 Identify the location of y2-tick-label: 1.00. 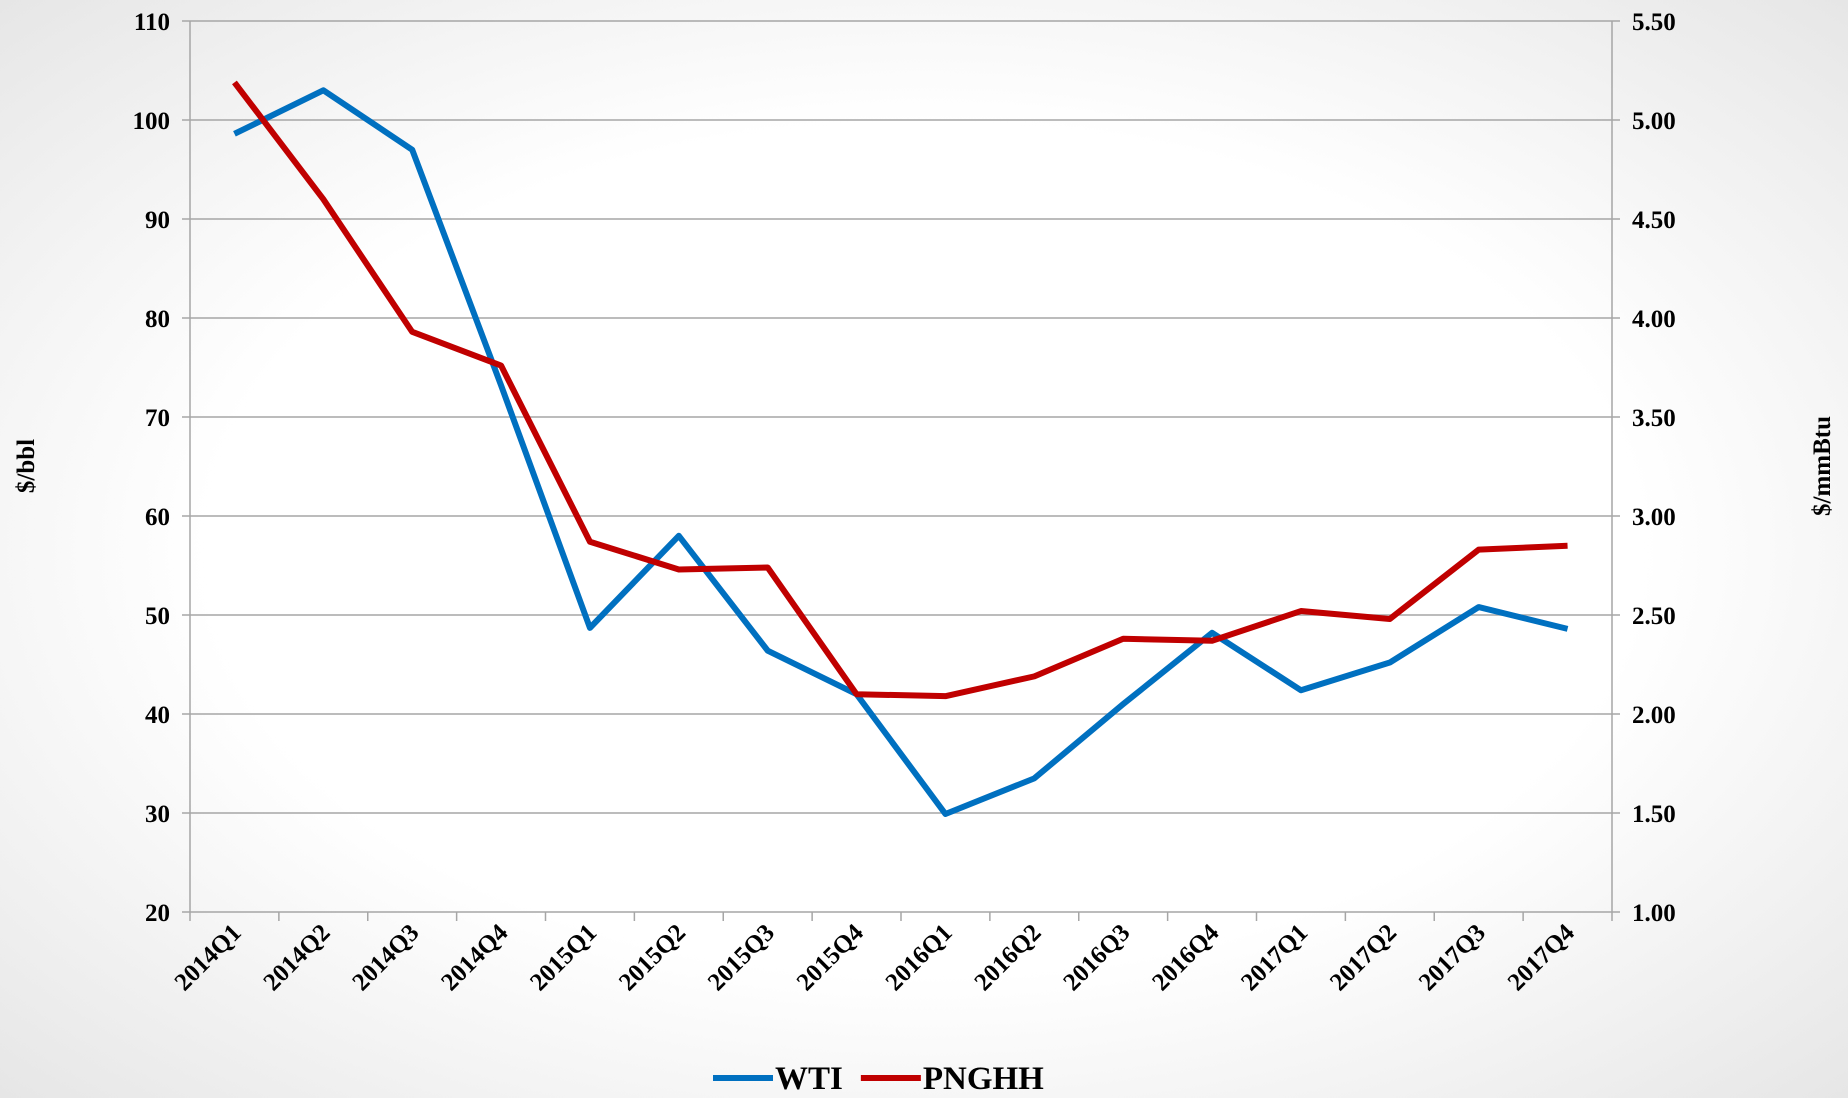
(1654, 913).